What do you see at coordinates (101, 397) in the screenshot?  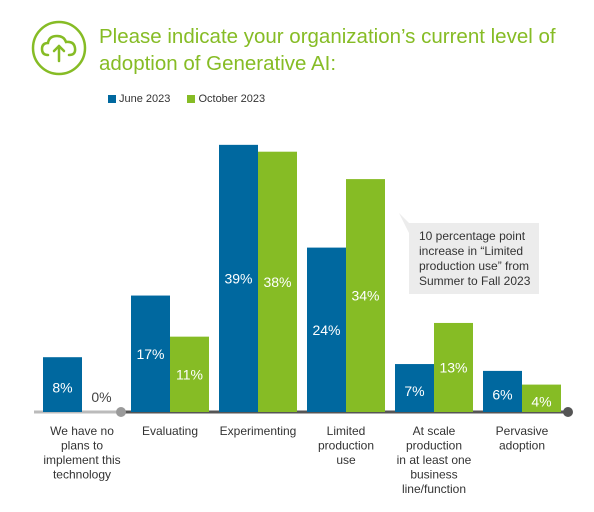 I see `data-label-october-0: 0%` at bounding box center [101, 397].